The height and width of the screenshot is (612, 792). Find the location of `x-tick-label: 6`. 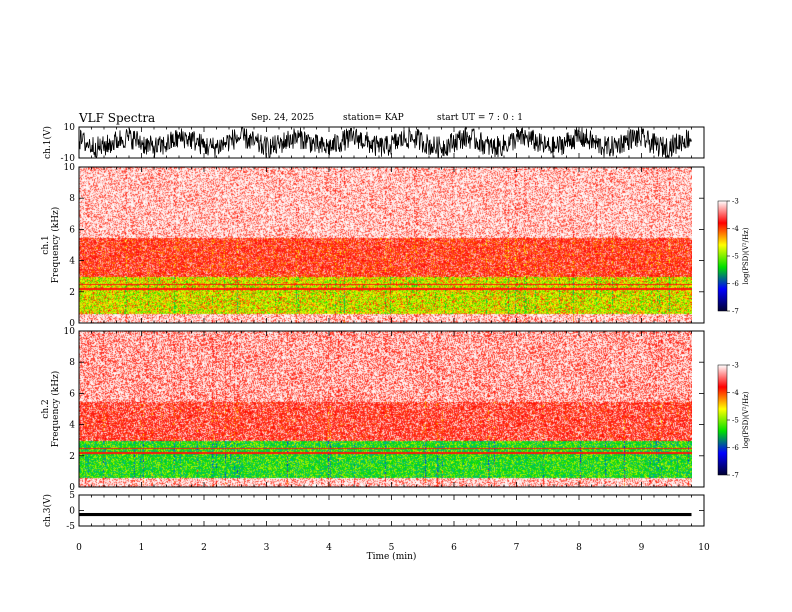

x-tick-label: 6 is located at coordinates (454, 548).